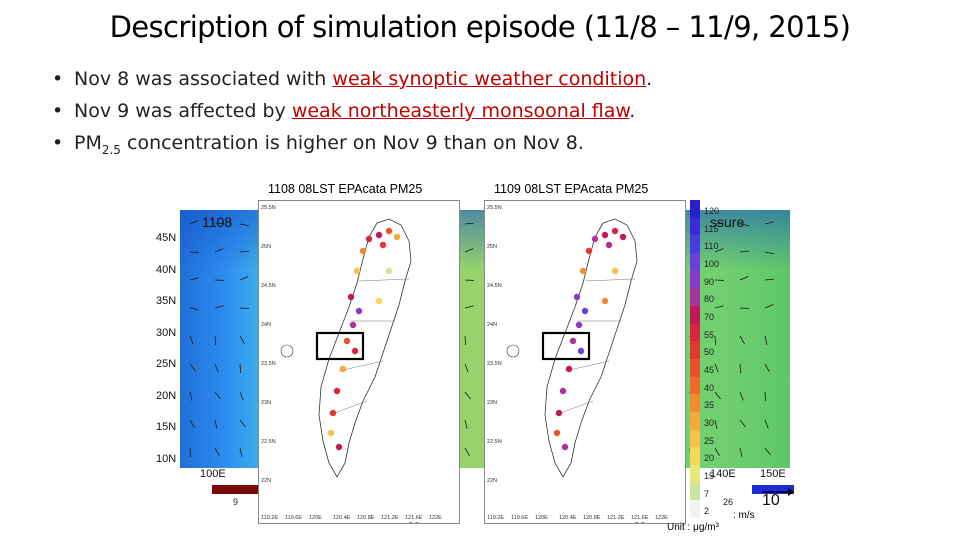 This screenshot has width=960, height=540. What do you see at coordinates (709, 405) in the screenshot?
I see `colorbar-label: 35` at bounding box center [709, 405].